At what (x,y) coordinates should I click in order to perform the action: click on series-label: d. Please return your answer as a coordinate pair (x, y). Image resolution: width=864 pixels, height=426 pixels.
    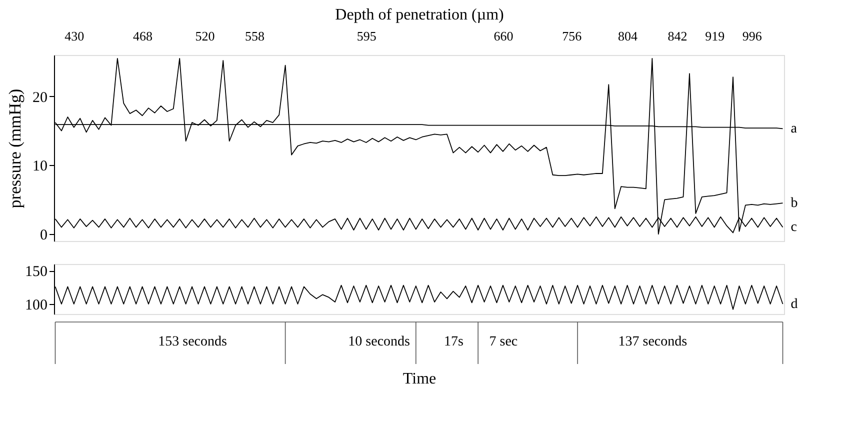
    Looking at the image, I should click on (794, 304).